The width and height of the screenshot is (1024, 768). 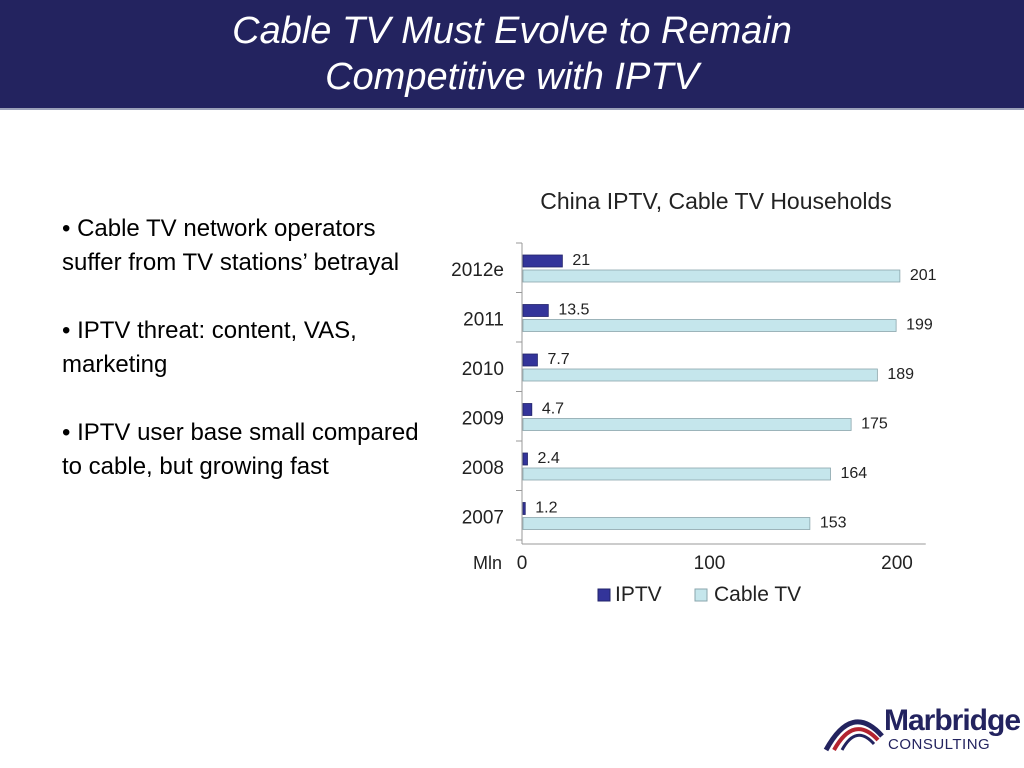 What do you see at coordinates (919, 325) in the screenshot?
I see `data-label: 199` at bounding box center [919, 325].